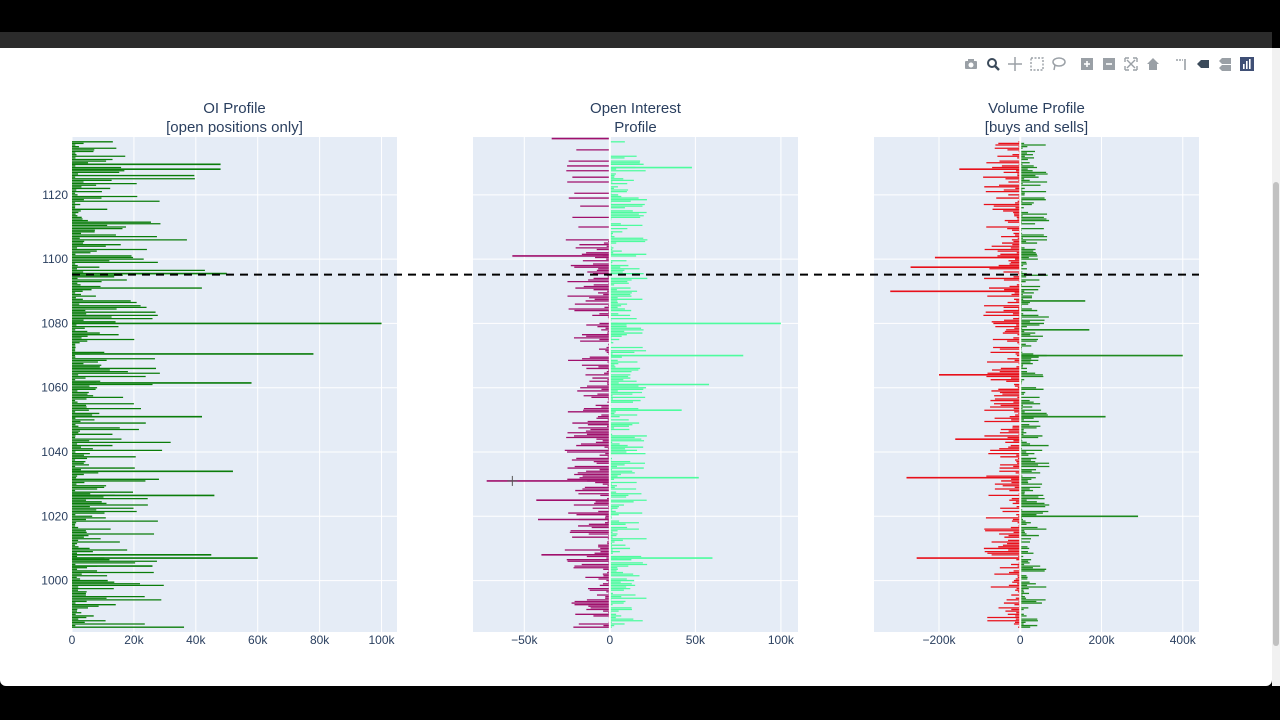 The height and width of the screenshot is (720, 1280). Describe the element at coordinates (54, 388) in the screenshot. I see `y-tick-label: 1060` at that location.